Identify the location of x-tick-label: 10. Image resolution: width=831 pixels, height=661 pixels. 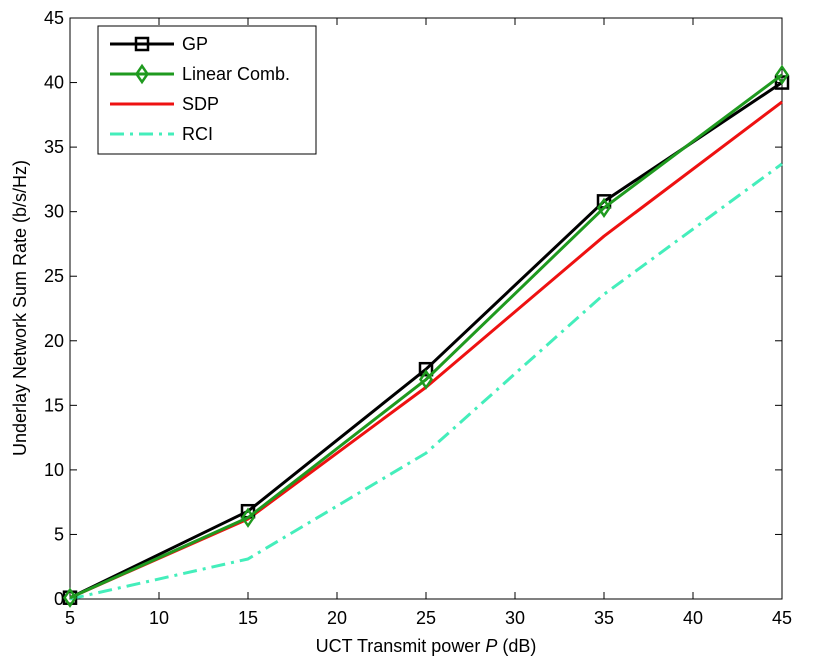
(159, 618).